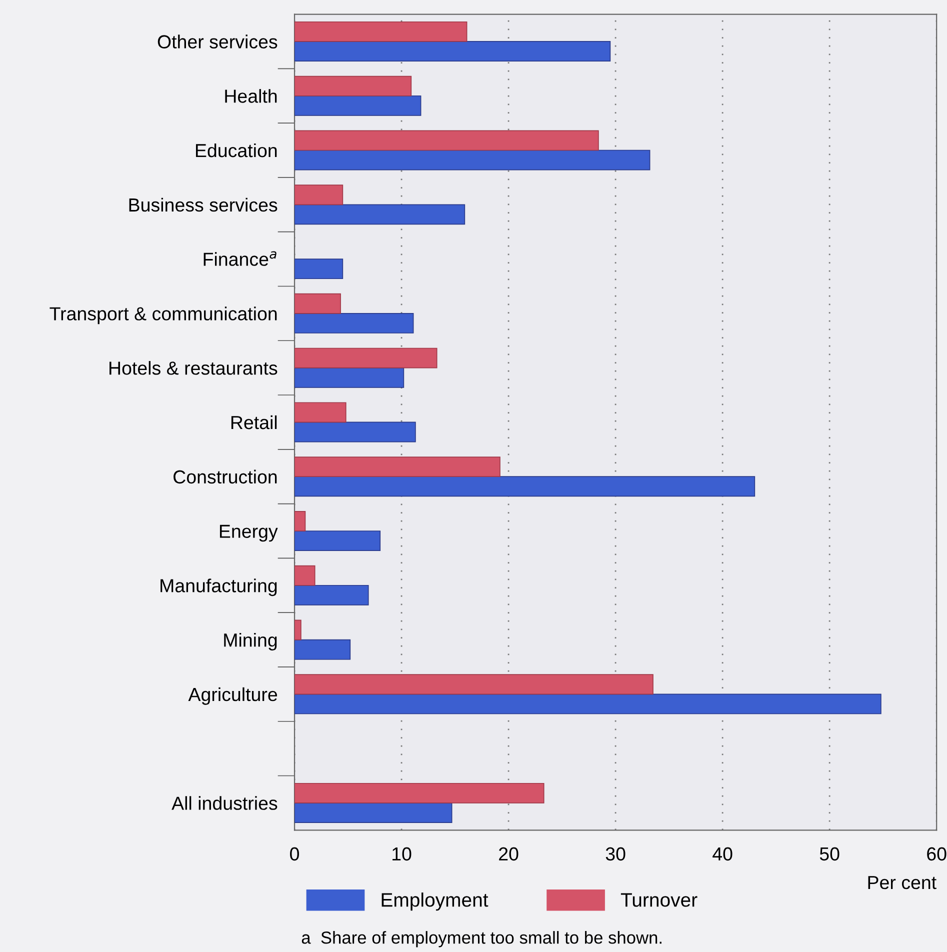 Image resolution: width=947 pixels, height=952 pixels. Describe the element at coordinates (616, 854) in the screenshot. I see `x-tick-label: 30` at that location.